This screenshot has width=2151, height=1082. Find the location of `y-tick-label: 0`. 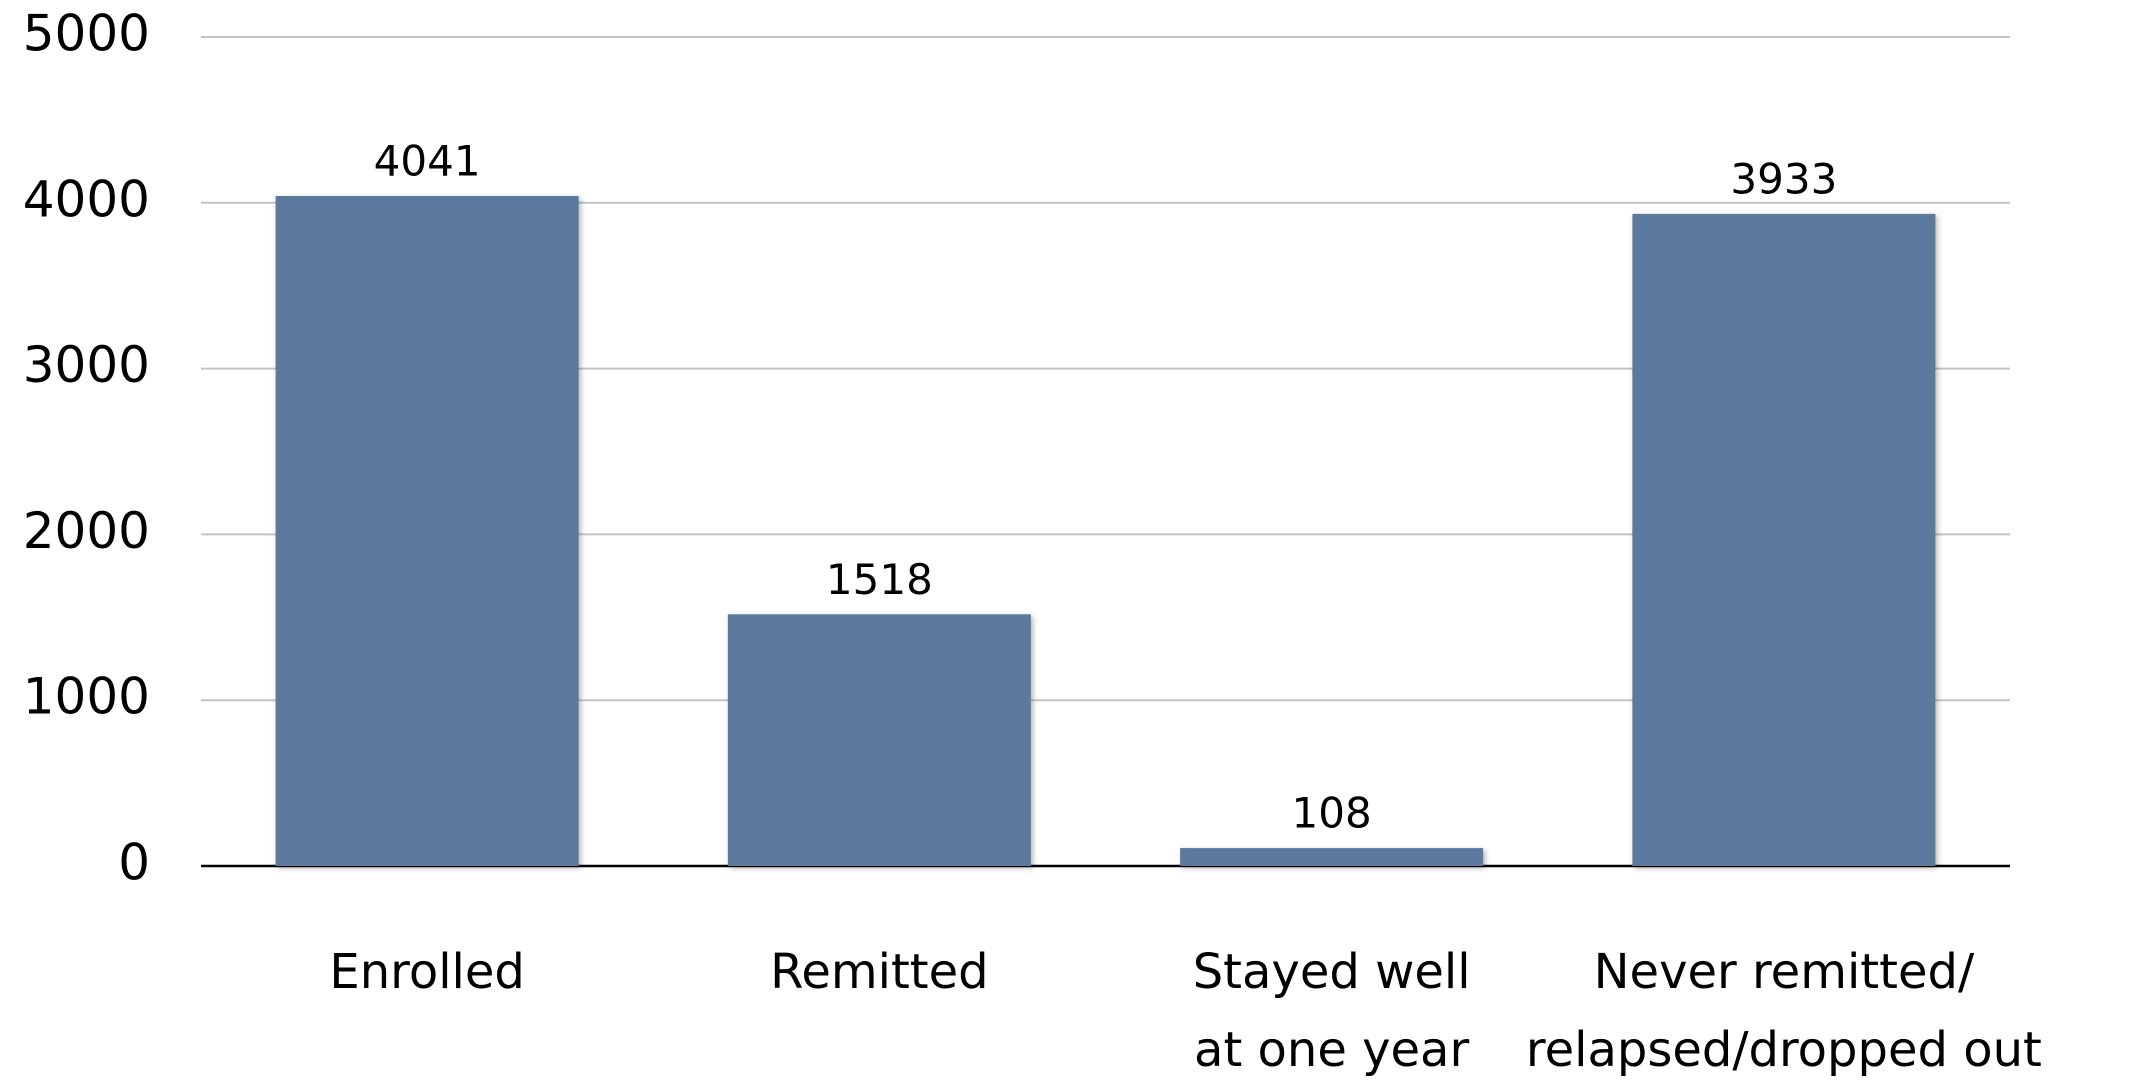

y-tick-label: 0 is located at coordinates (134, 863).